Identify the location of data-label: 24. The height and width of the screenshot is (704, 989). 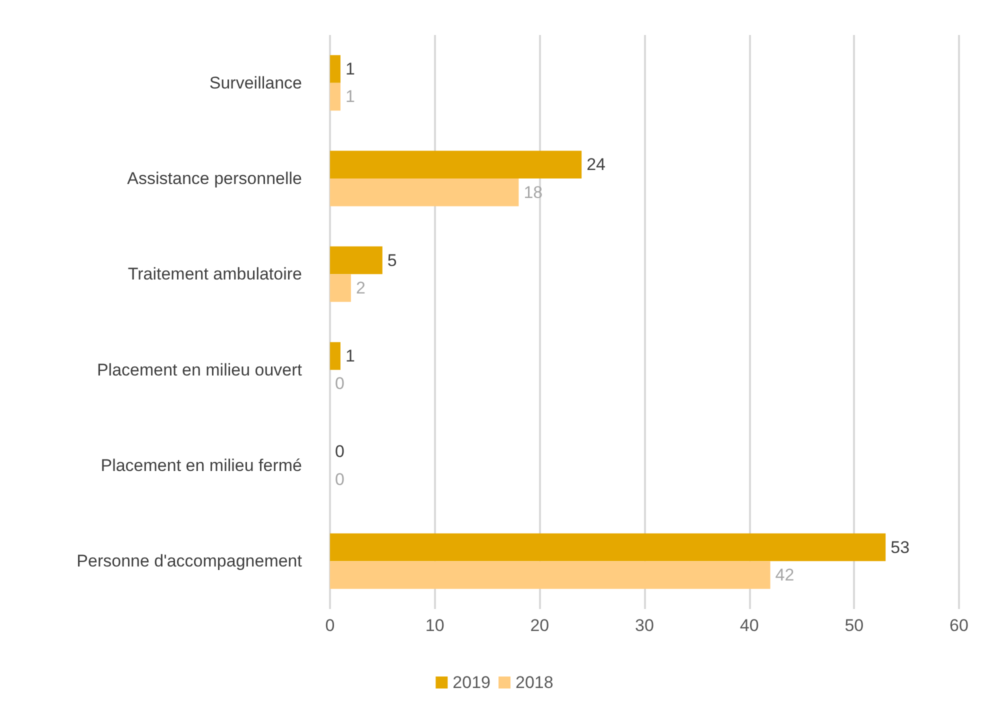
(596, 164).